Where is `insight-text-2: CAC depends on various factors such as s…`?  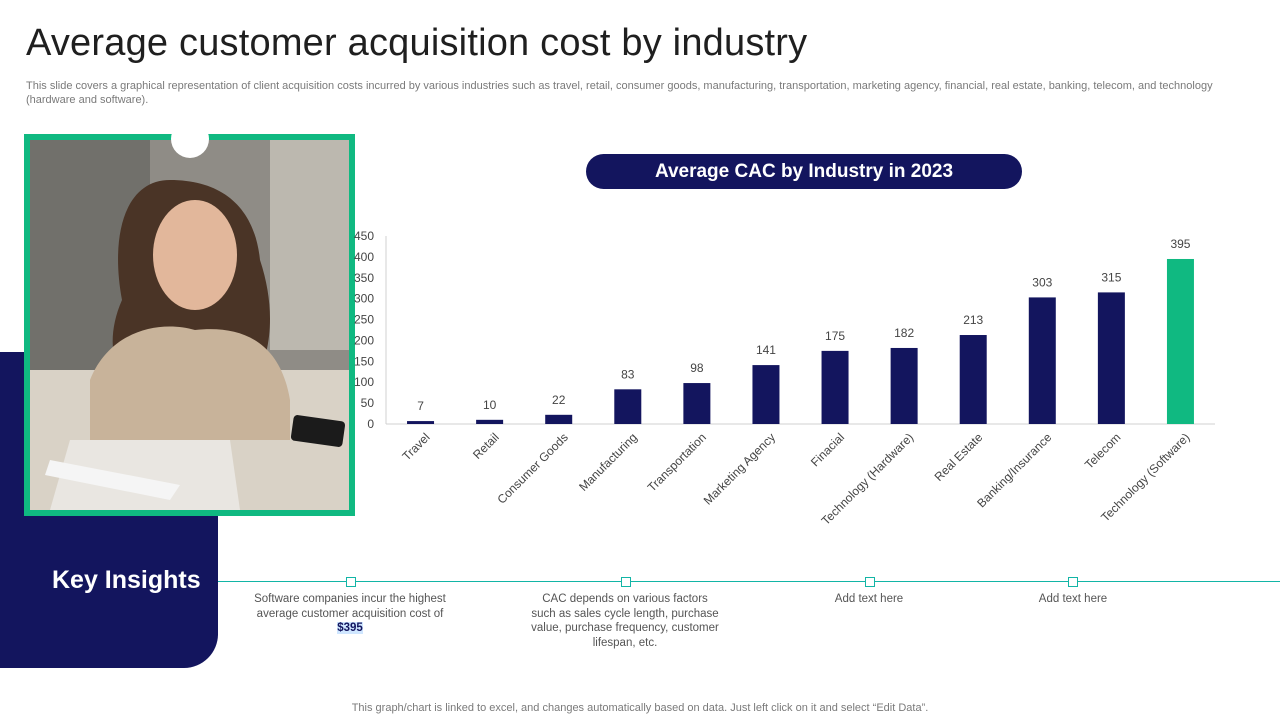
insight-text-2: CAC depends on various factors such as s… is located at coordinates (625, 621).